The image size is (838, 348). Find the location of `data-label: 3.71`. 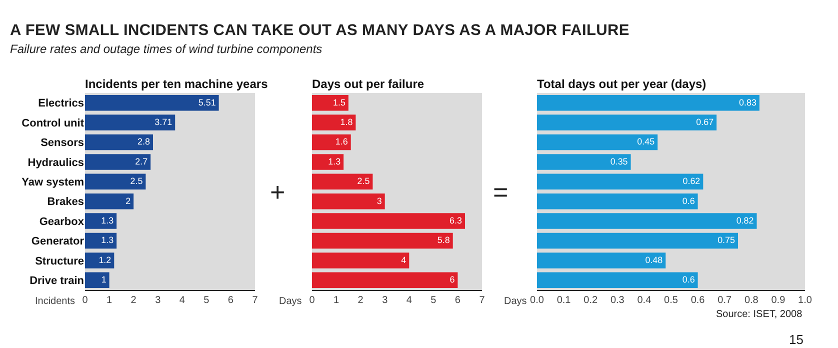

data-label: 3.71 is located at coordinates (163, 121).